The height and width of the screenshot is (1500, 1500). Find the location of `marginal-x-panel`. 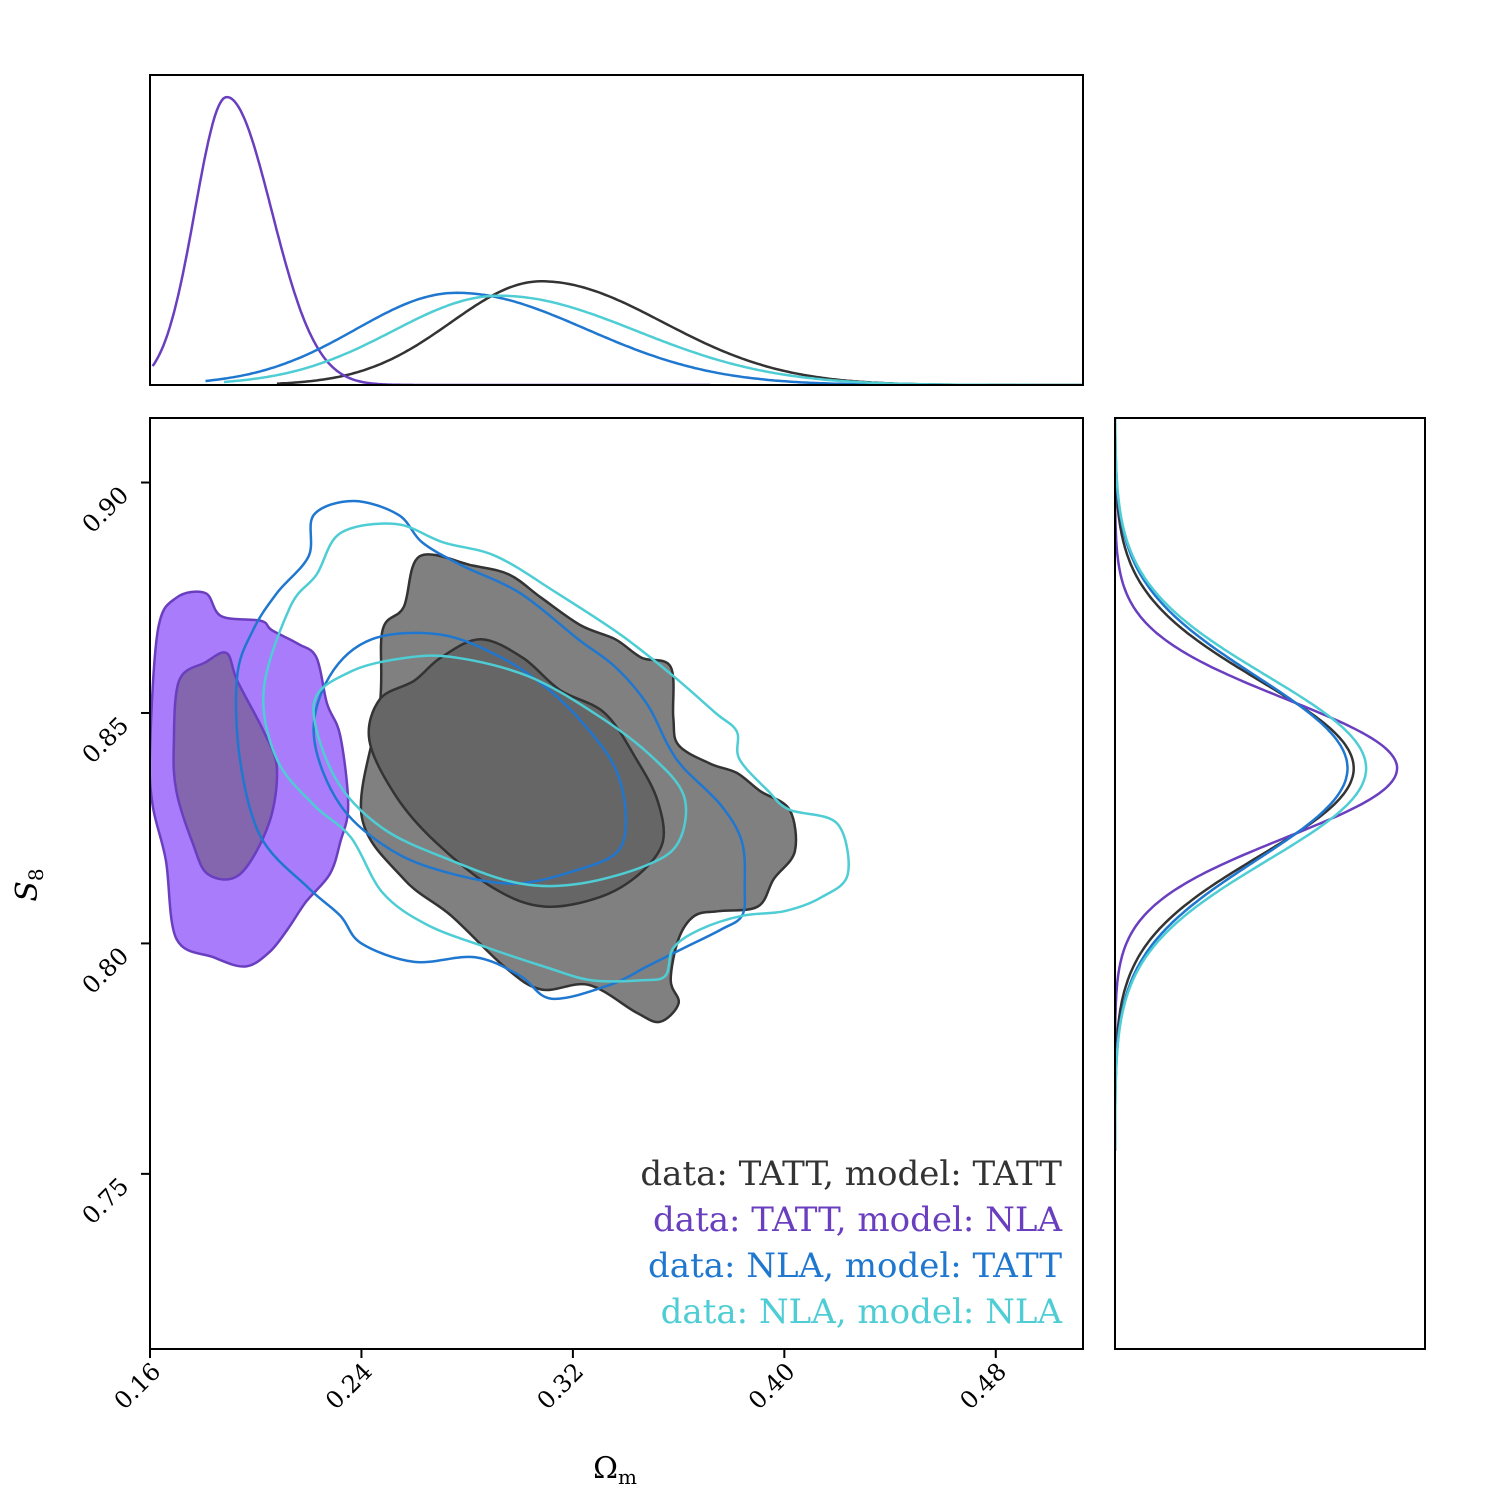

marginal-x-panel is located at coordinates (616, 230).